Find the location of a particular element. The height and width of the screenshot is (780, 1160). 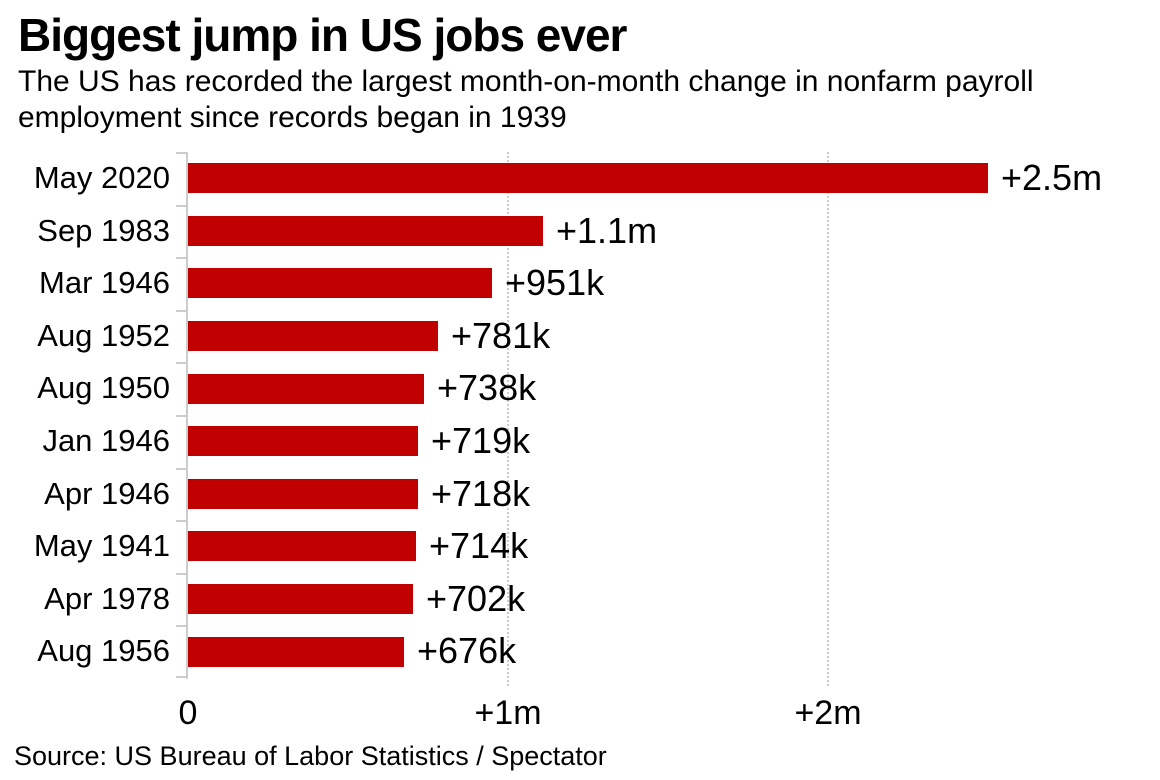

bar-row: +702k is located at coordinates (668, 599).